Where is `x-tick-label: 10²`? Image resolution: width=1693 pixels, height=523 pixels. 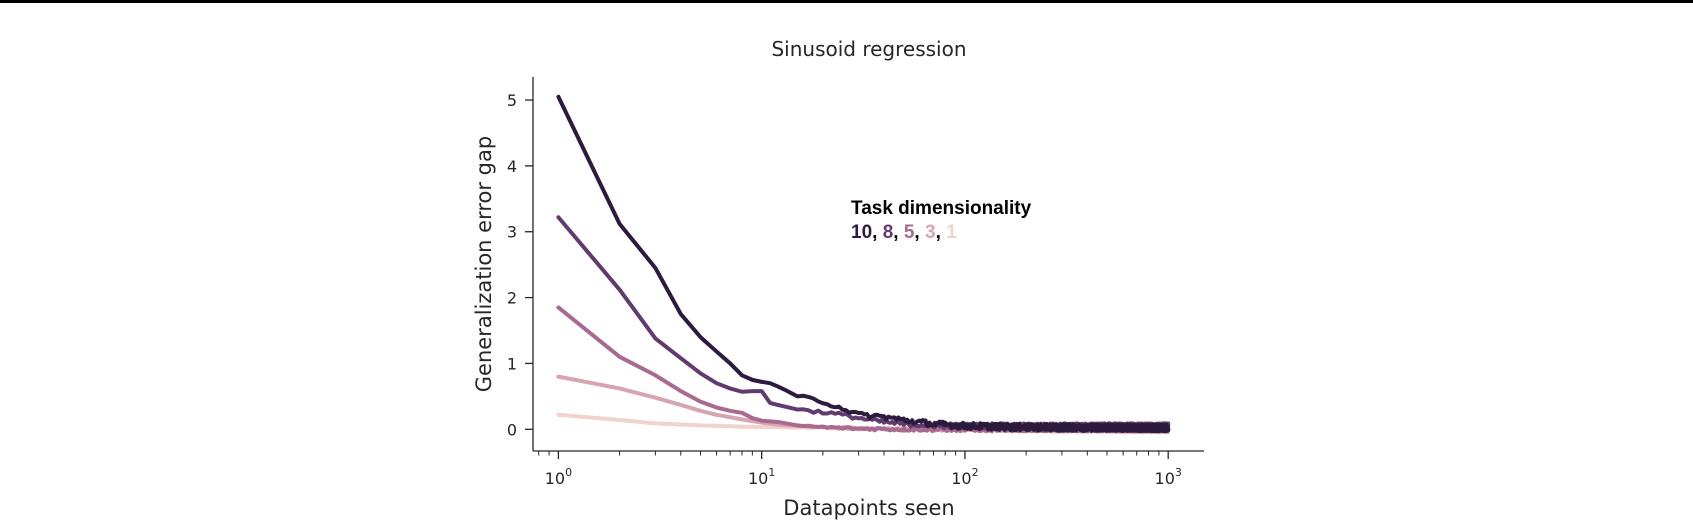 x-tick-label: 10² is located at coordinates (964, 477).